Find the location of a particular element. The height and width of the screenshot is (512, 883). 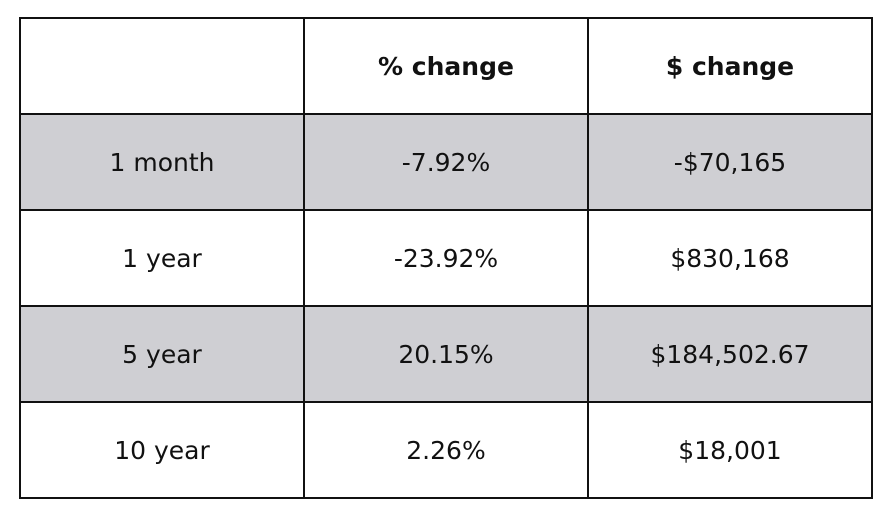

table-cell: 20.15% is located at coordinates (446, 354).